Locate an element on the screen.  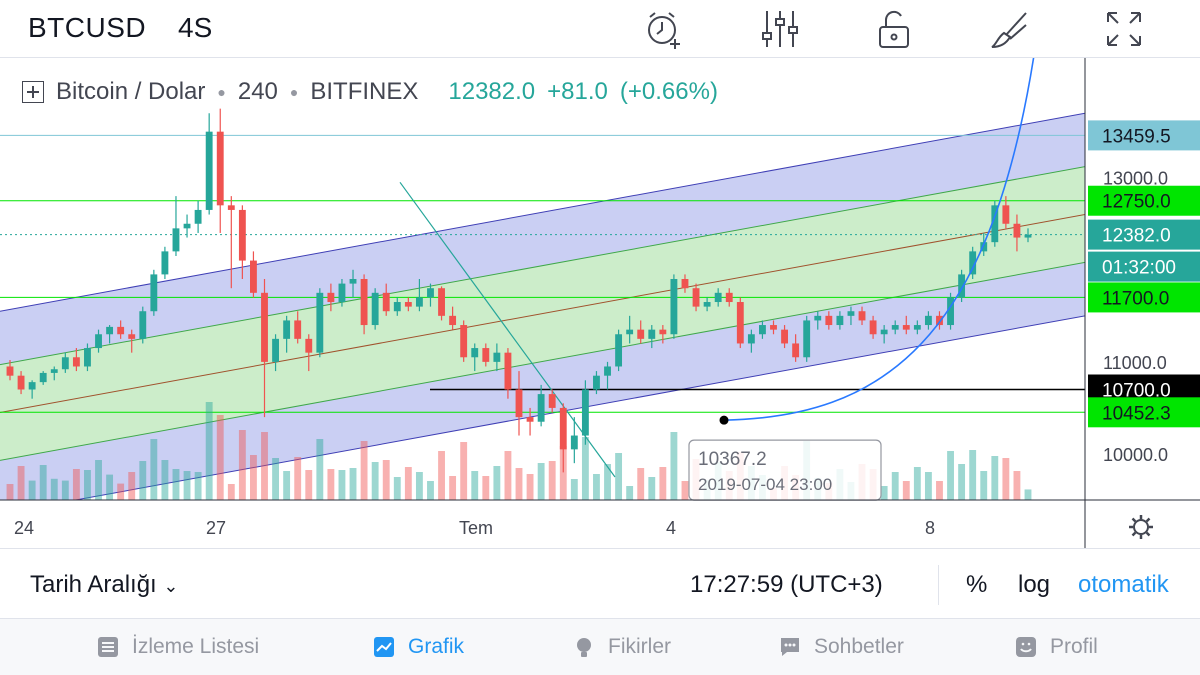
time-tick-label: 27 is located at coordinates (216, 528).